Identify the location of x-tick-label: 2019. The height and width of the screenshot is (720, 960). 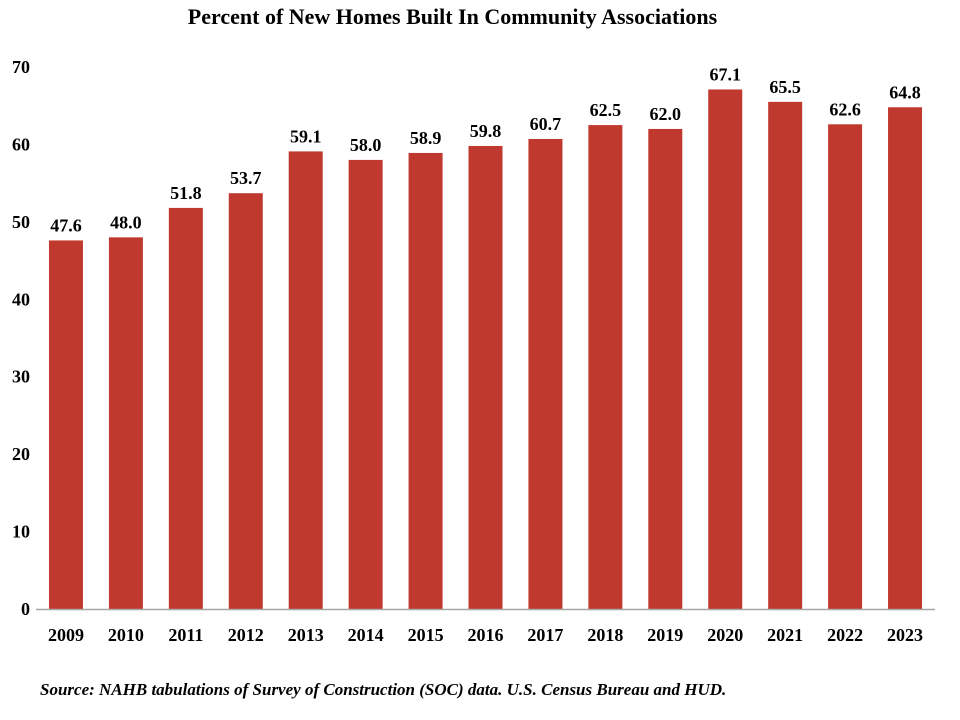
(665, 635).